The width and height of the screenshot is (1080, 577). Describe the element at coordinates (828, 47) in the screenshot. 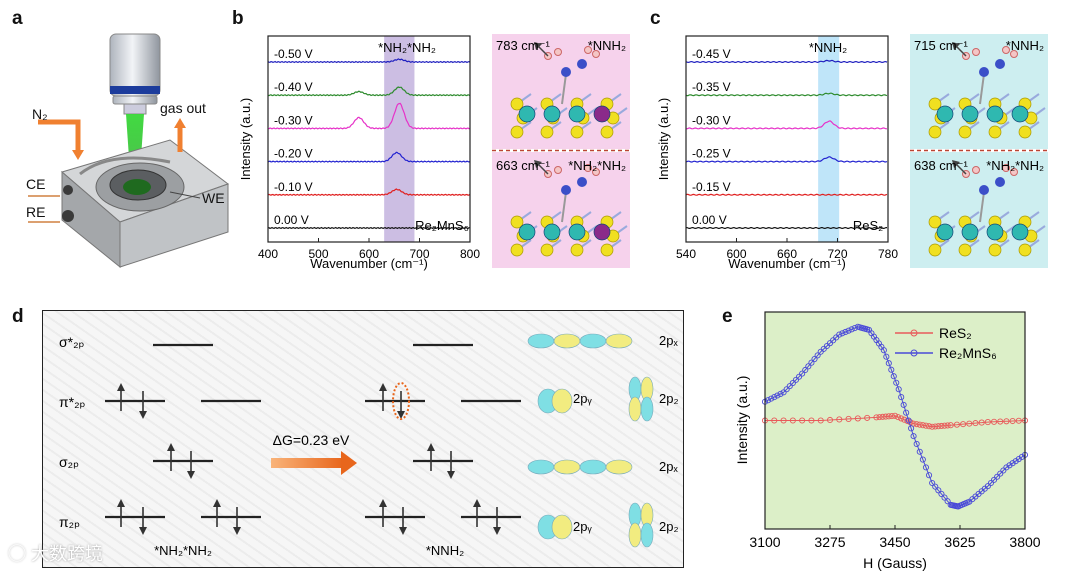

I see `band-label: *NNH₂` at that location.